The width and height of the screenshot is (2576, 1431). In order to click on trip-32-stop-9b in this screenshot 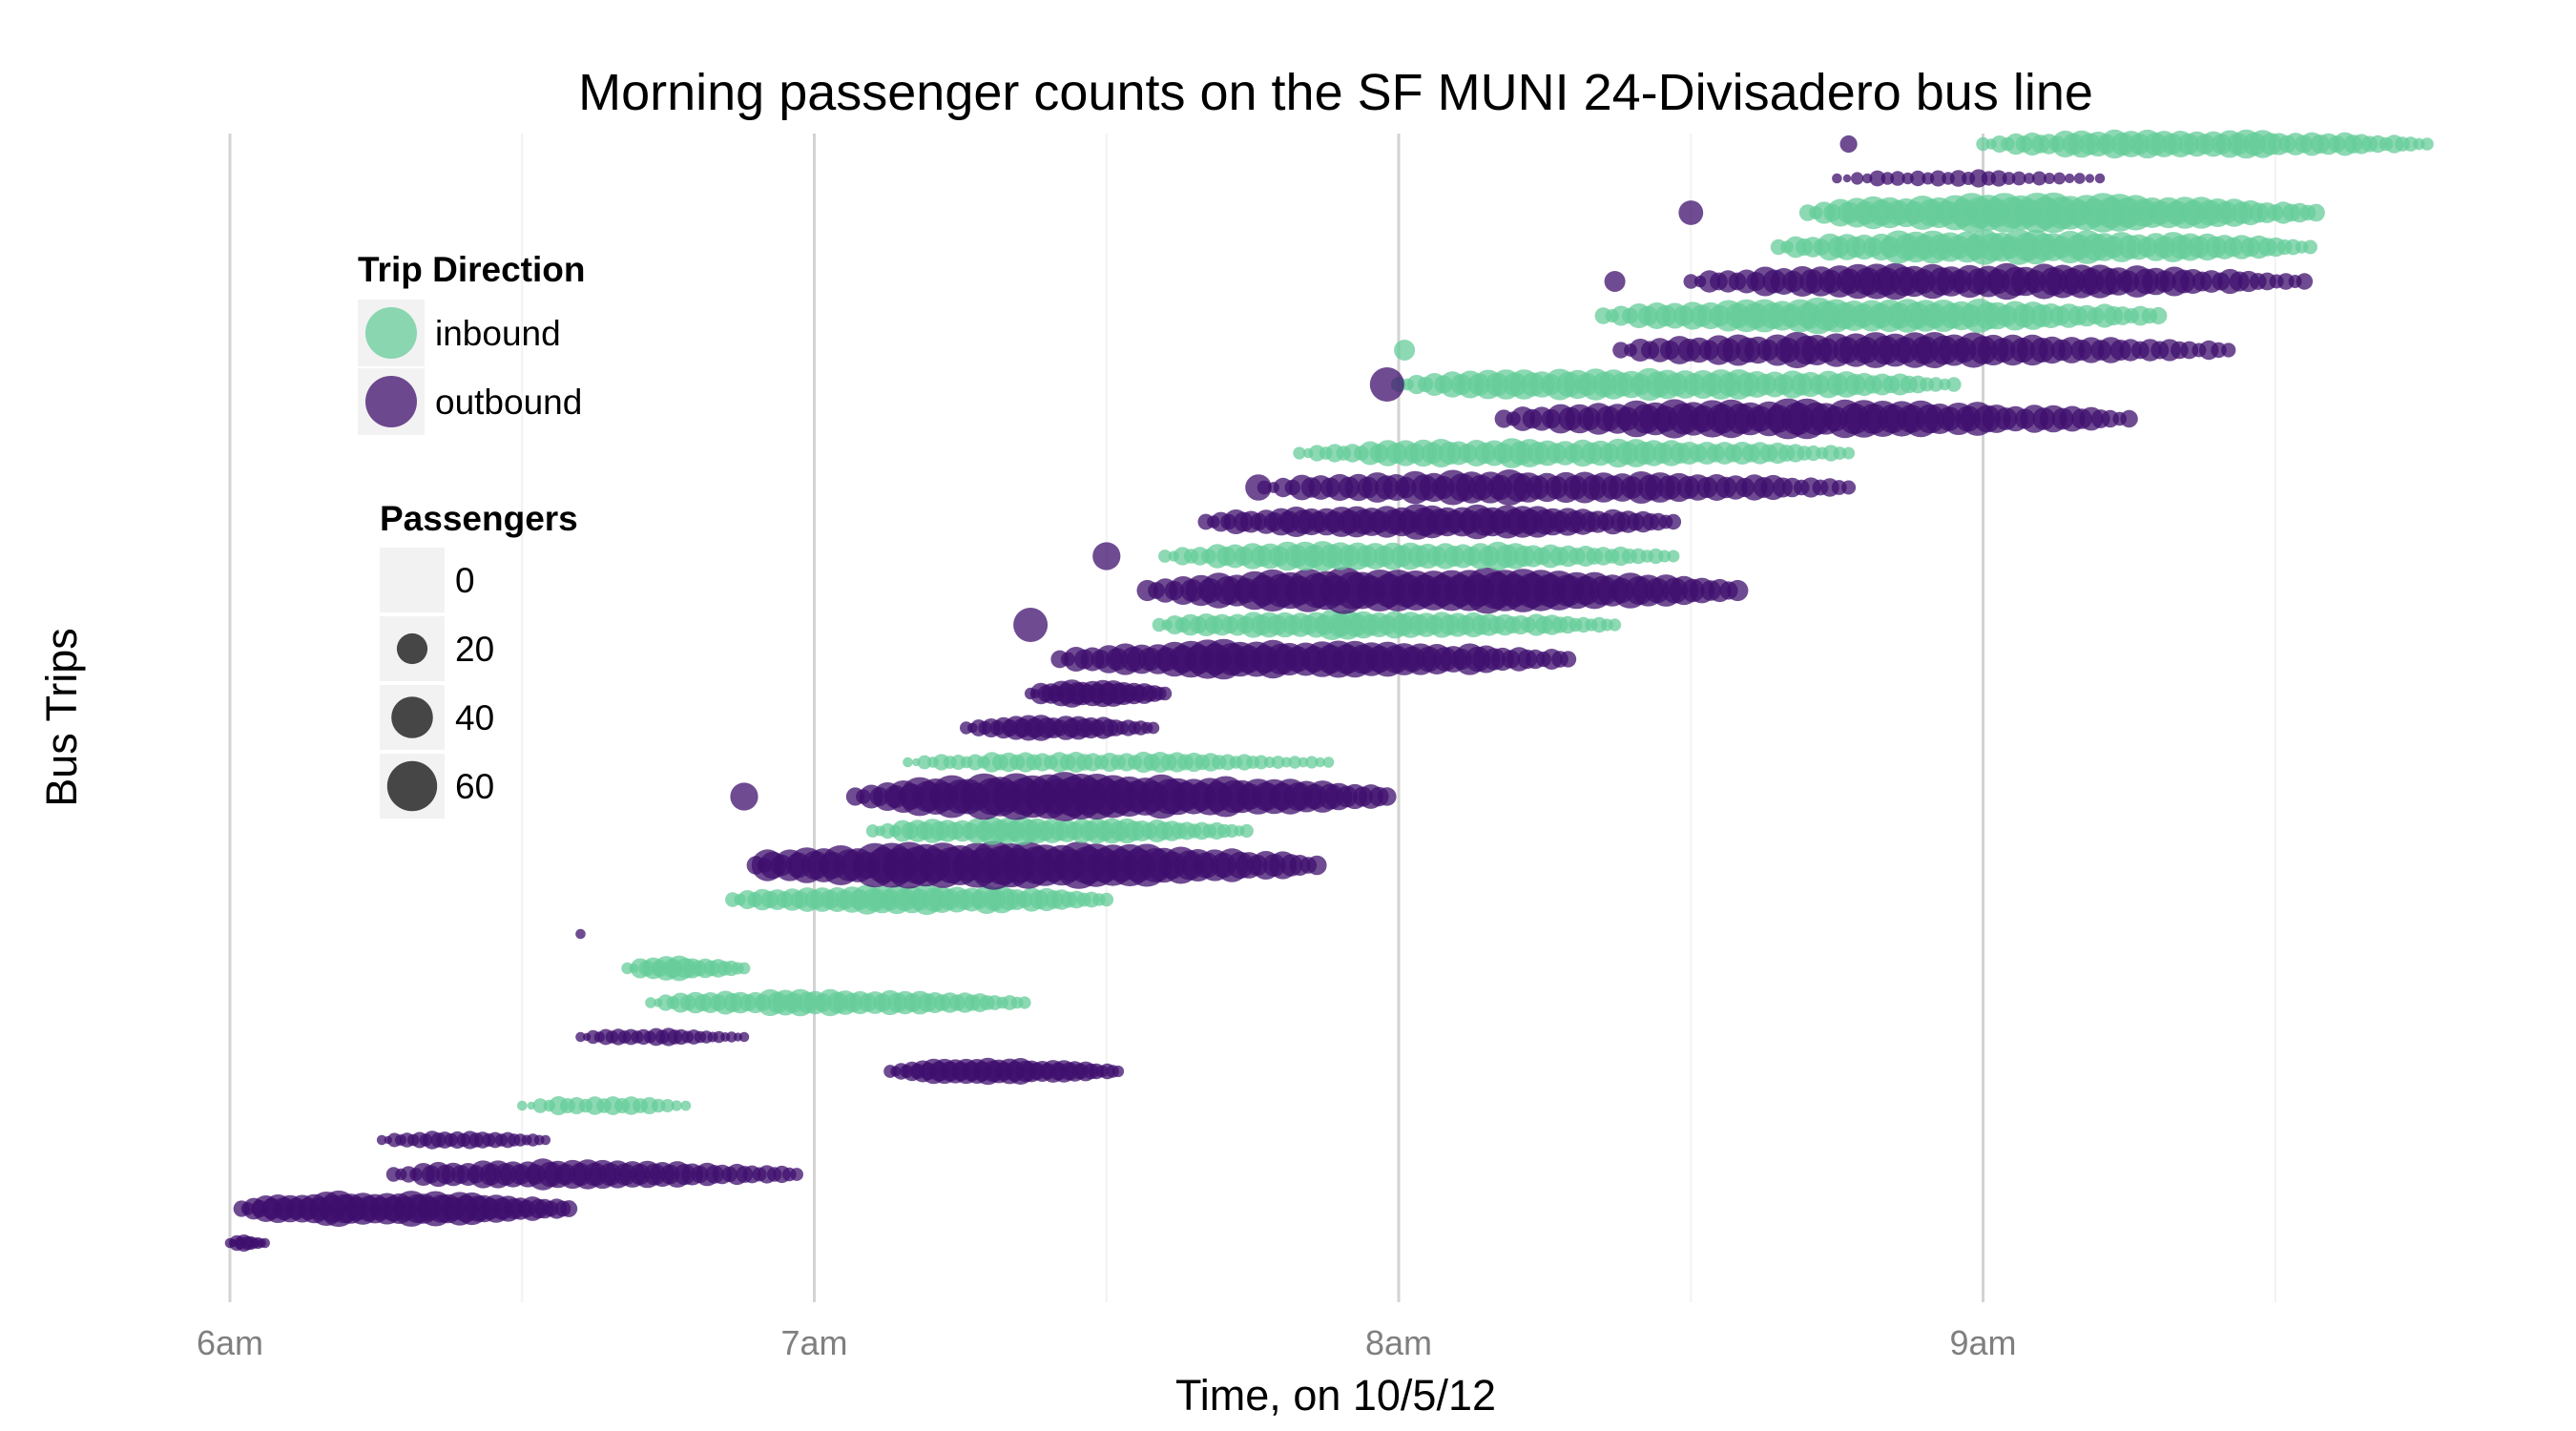, I will do `click(2009, 178)`.